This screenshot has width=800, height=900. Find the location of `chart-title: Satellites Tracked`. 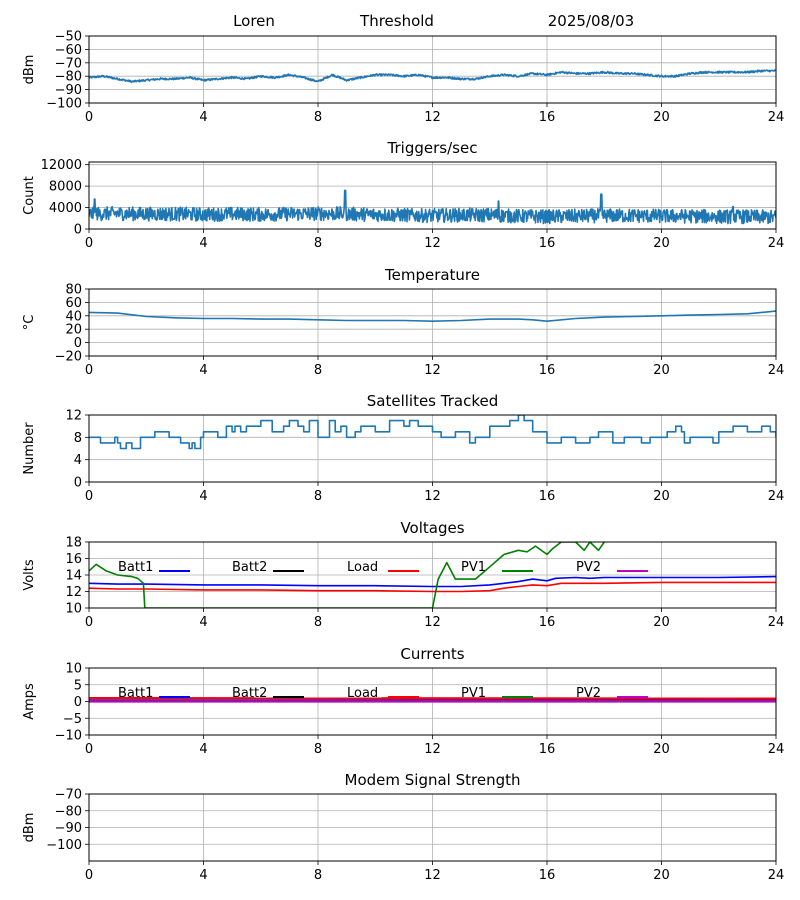

chart-title: Satellites Tracked is located at coordinates (432, 401).